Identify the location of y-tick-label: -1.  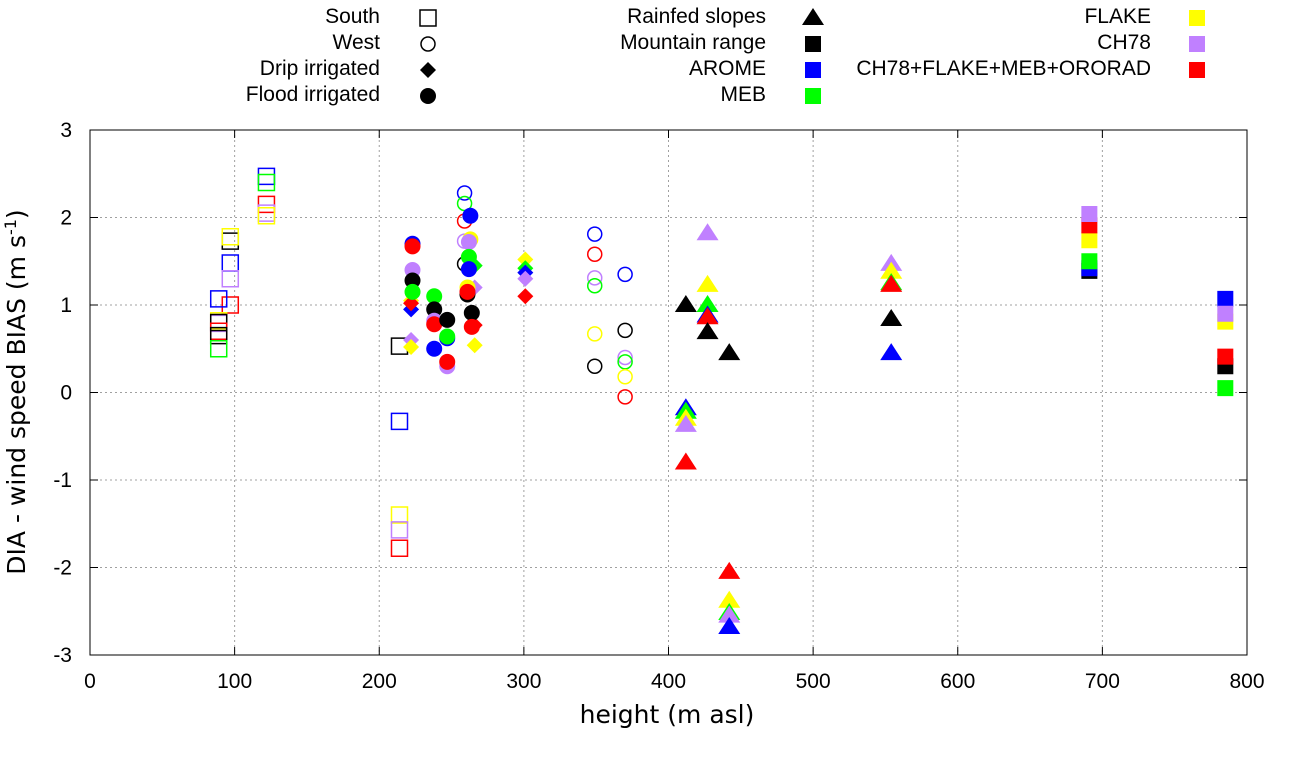
(62, 480).